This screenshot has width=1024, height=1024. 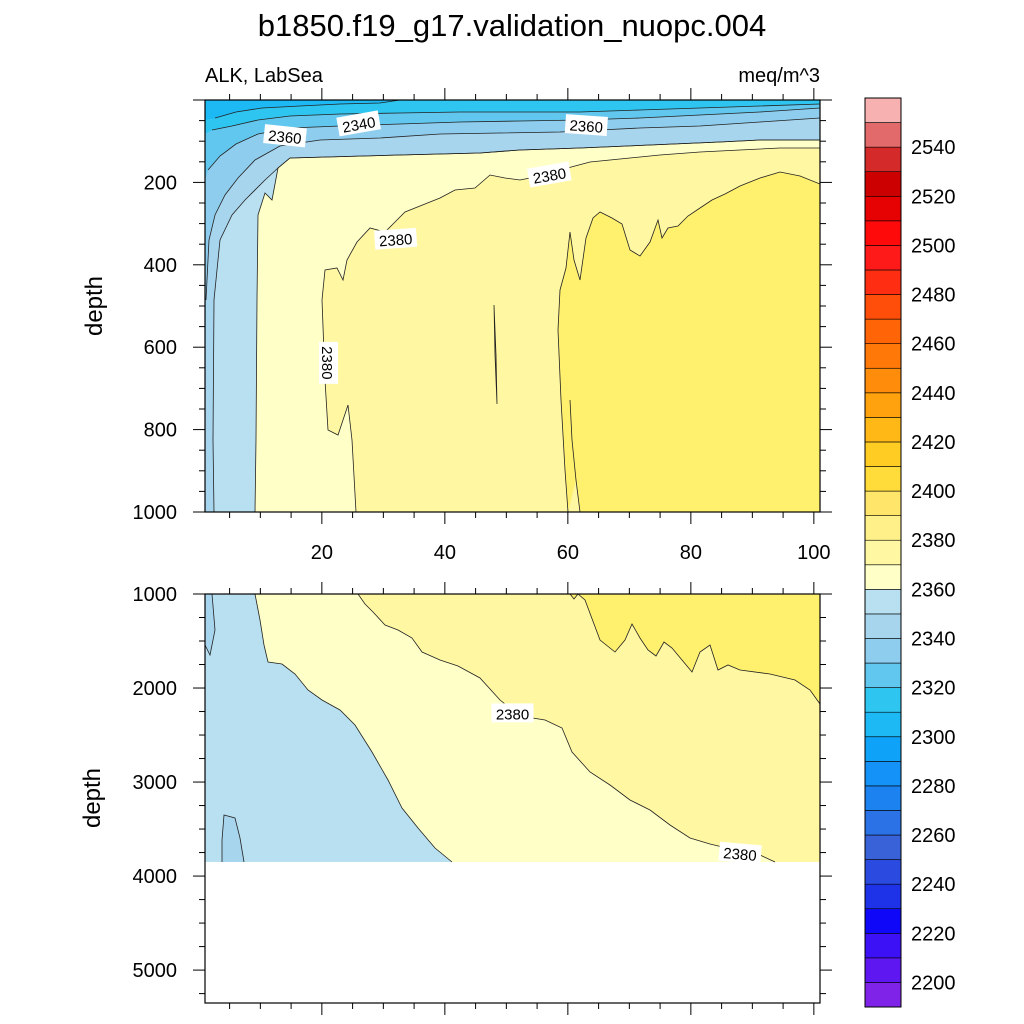 What do you see at coordinates (883, 552) in the screenshot?
I see `colorbar-frame` at bounding box center [883, 552].